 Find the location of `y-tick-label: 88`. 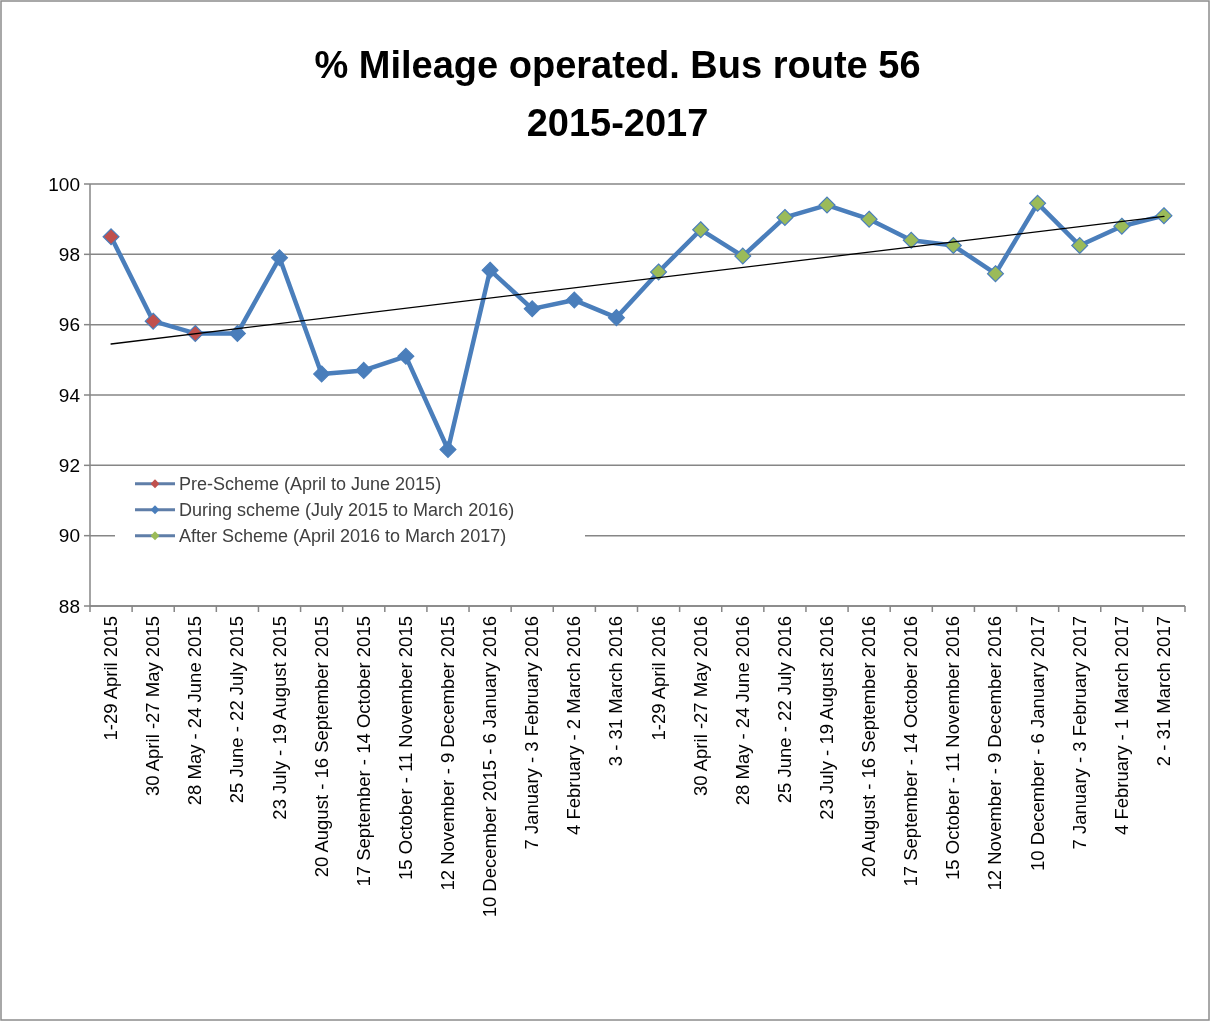

y-tick-label: 88 is located at coordinates (69, 606).